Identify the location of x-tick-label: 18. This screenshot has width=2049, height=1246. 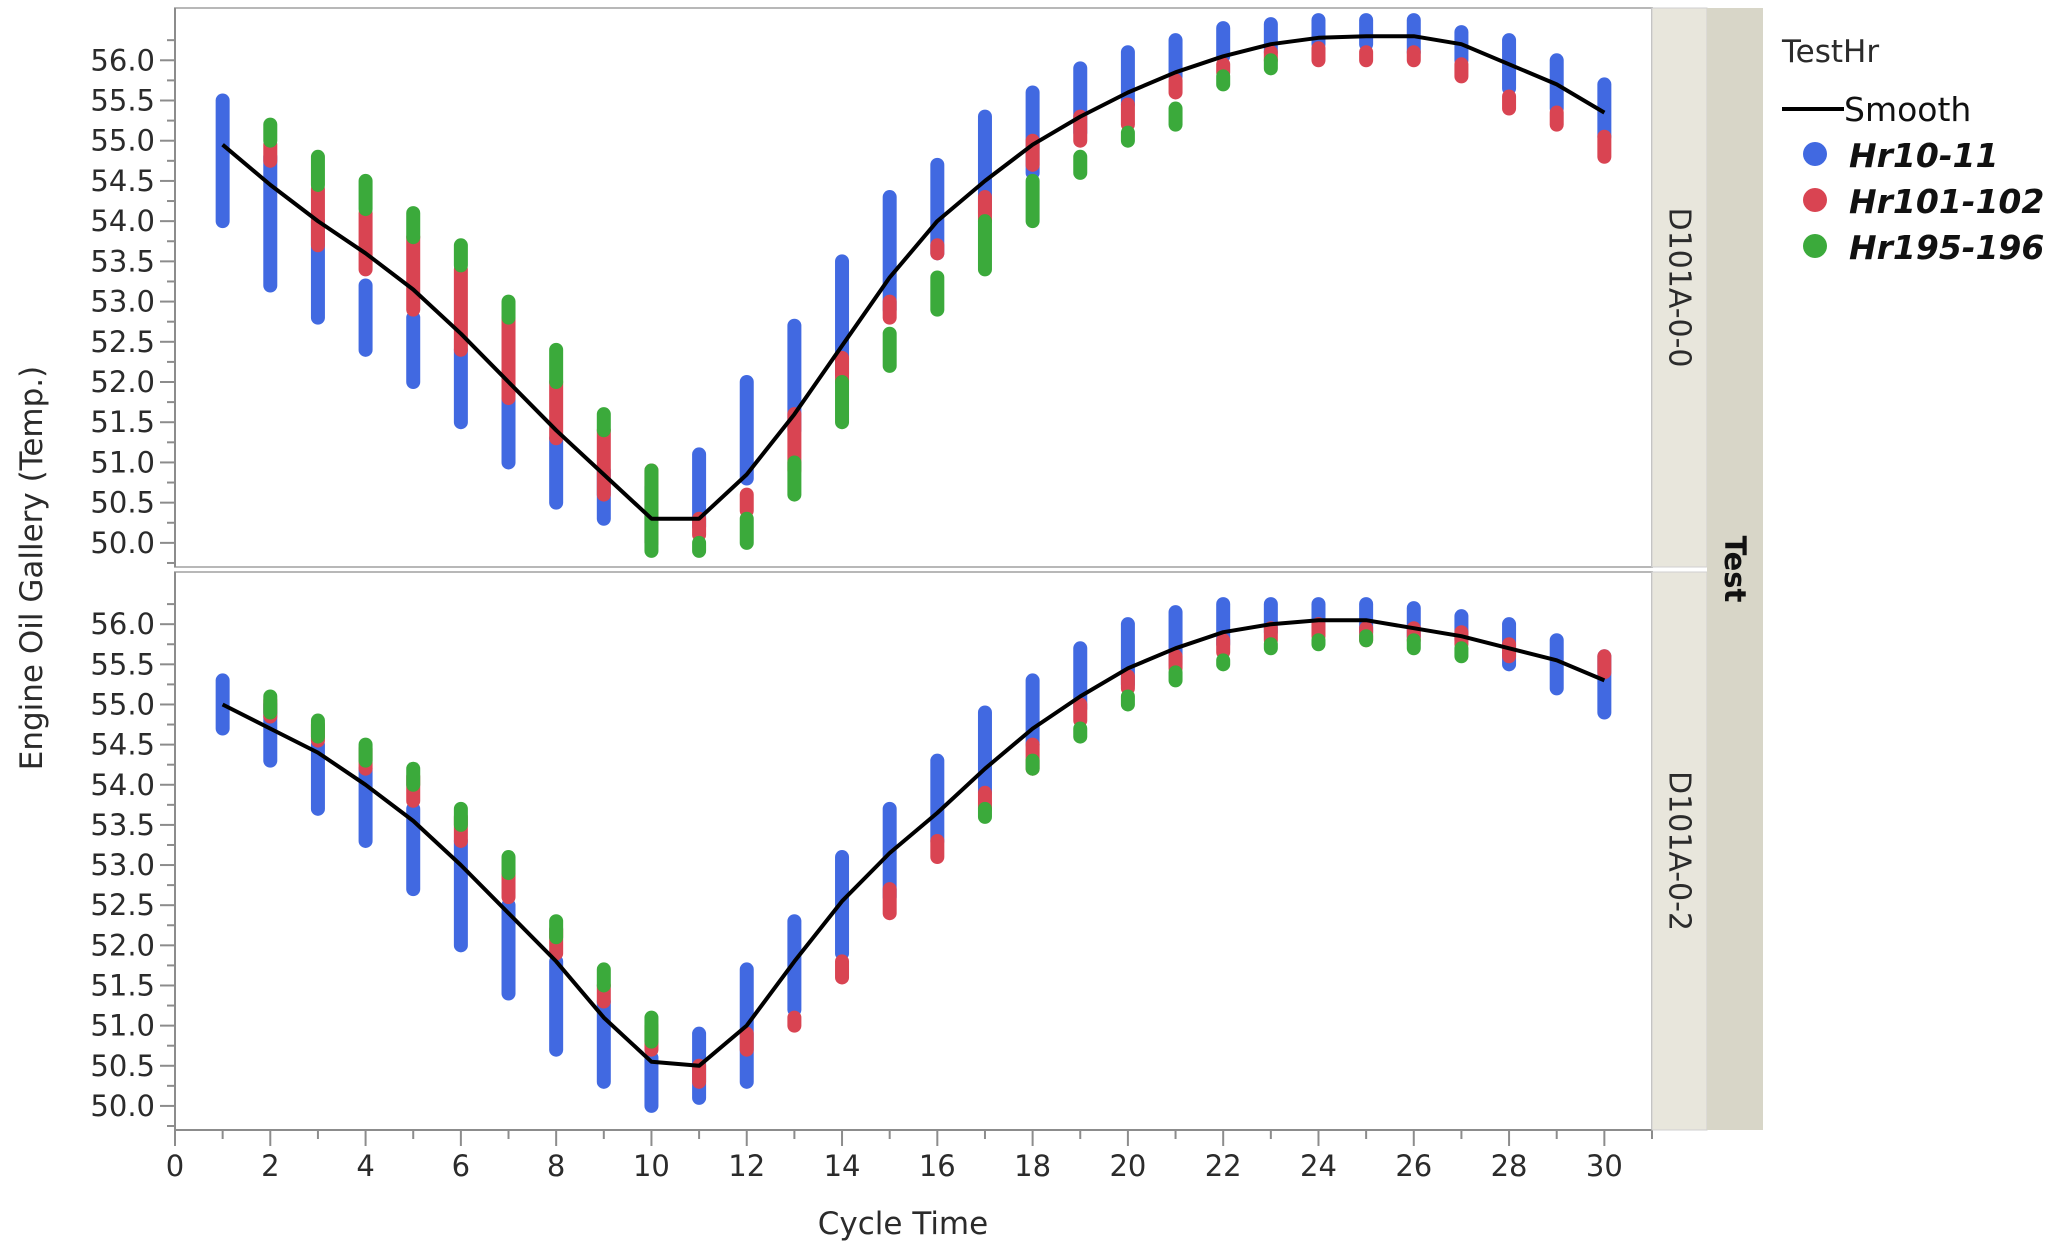
(1032, 1166).